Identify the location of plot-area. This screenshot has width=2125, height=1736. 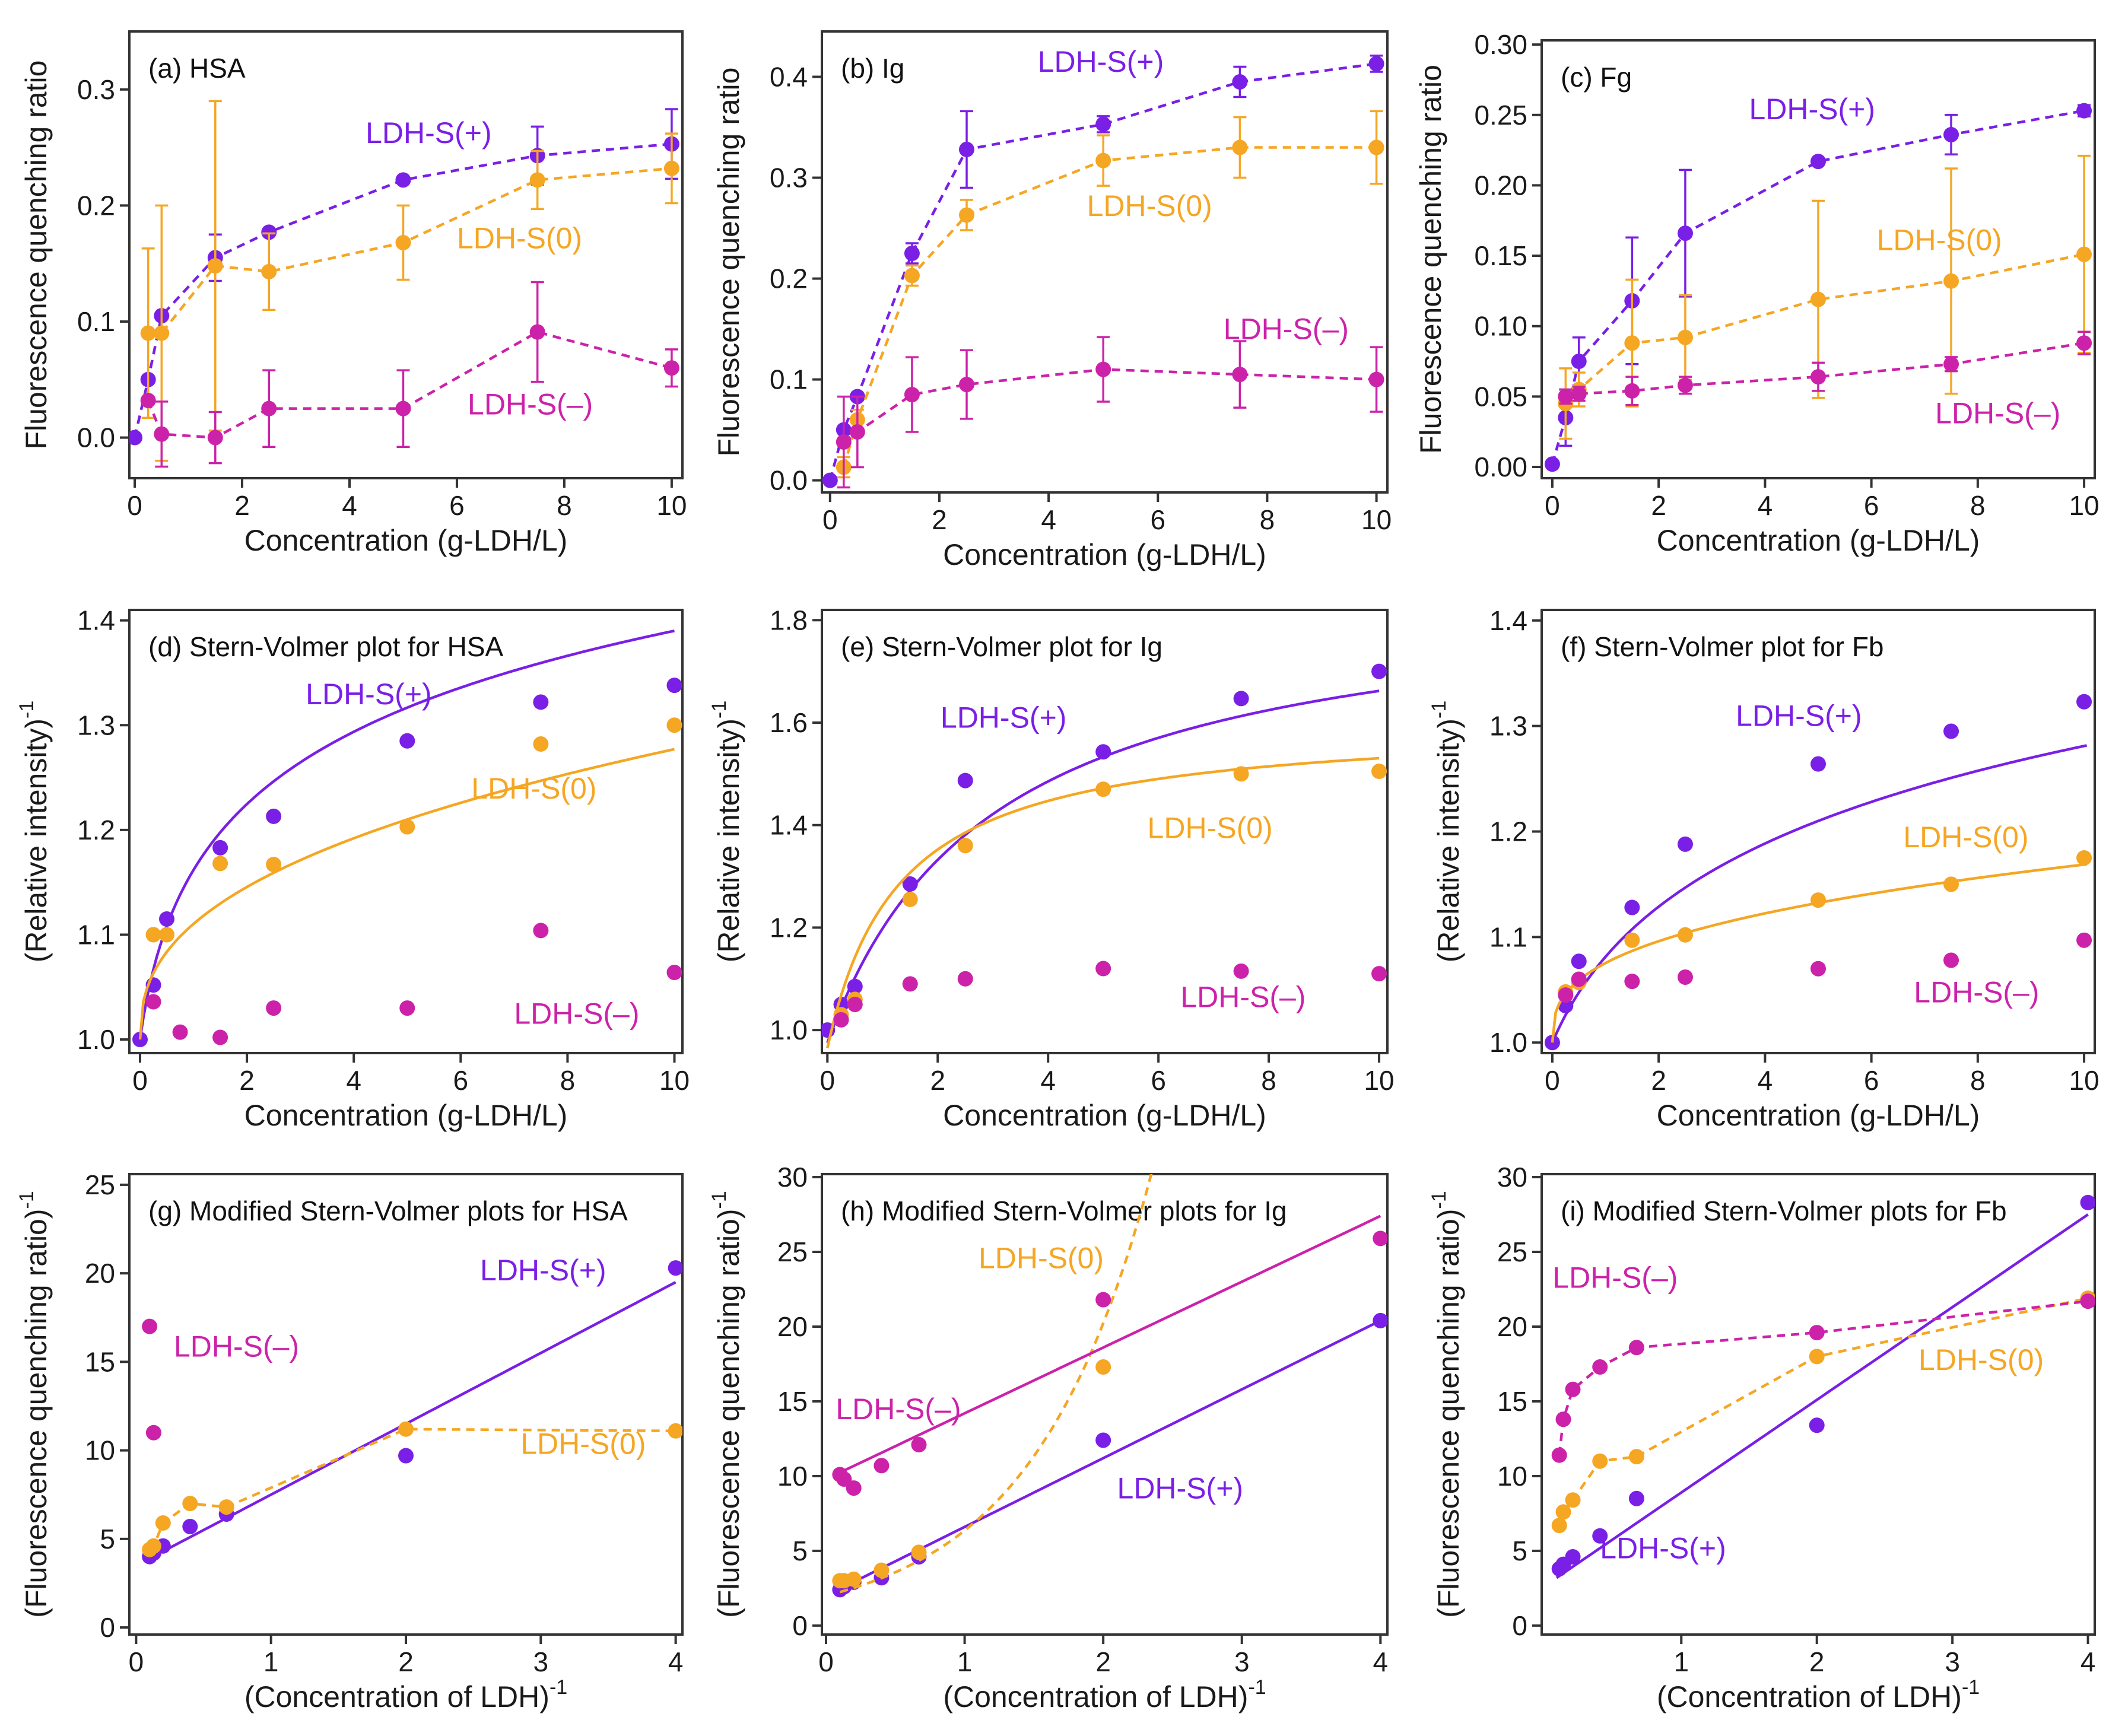
(404, 284).